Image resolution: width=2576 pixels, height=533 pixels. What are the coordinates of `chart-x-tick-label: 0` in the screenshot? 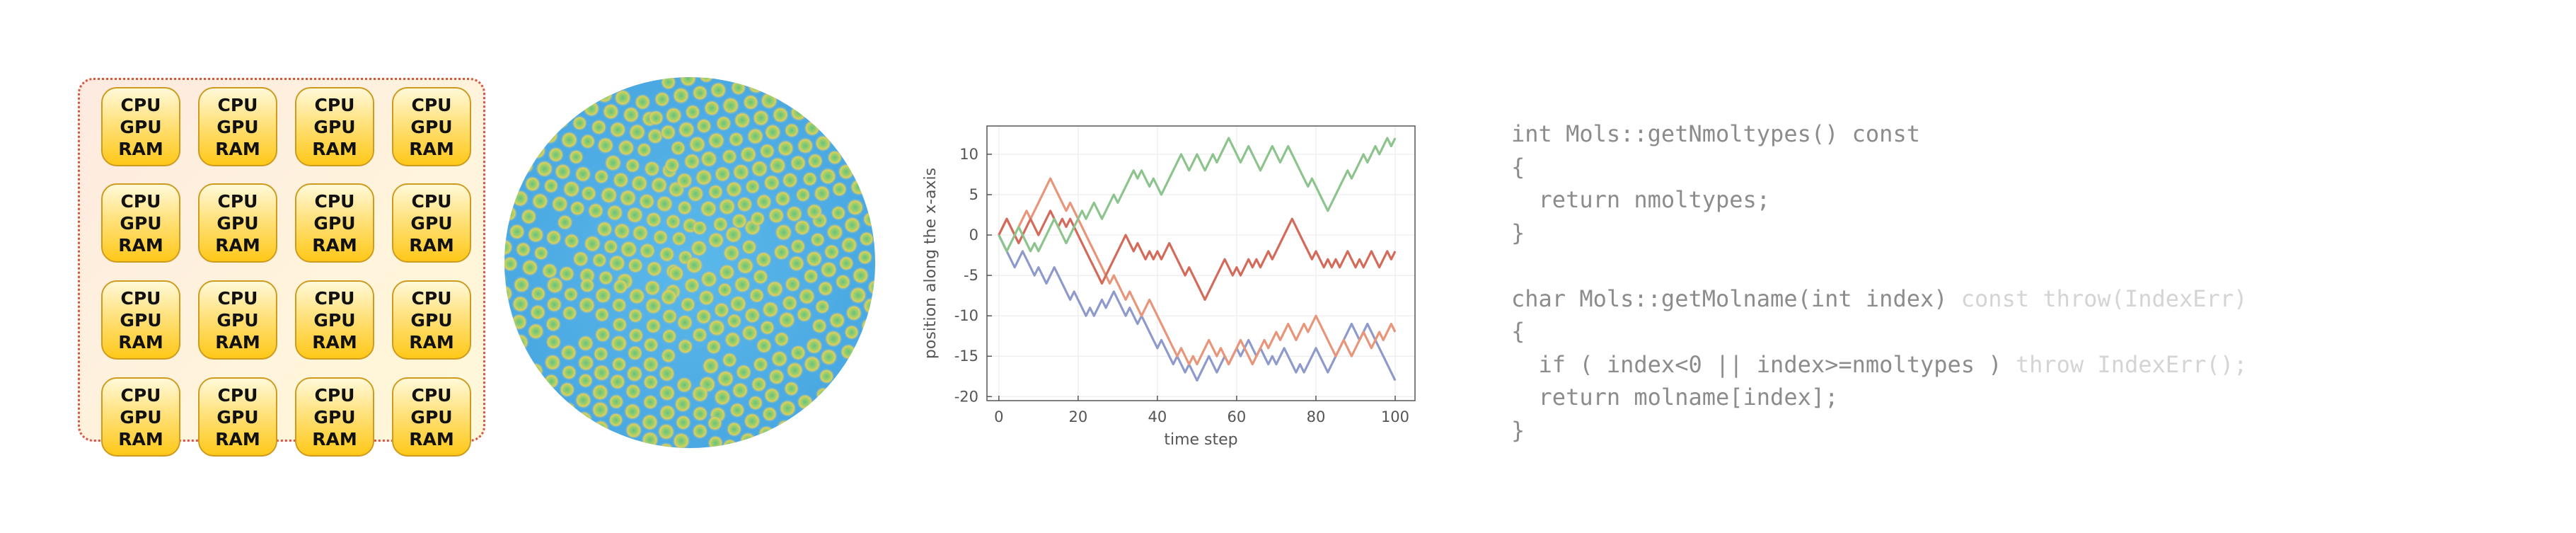 It's located at (998, 416).